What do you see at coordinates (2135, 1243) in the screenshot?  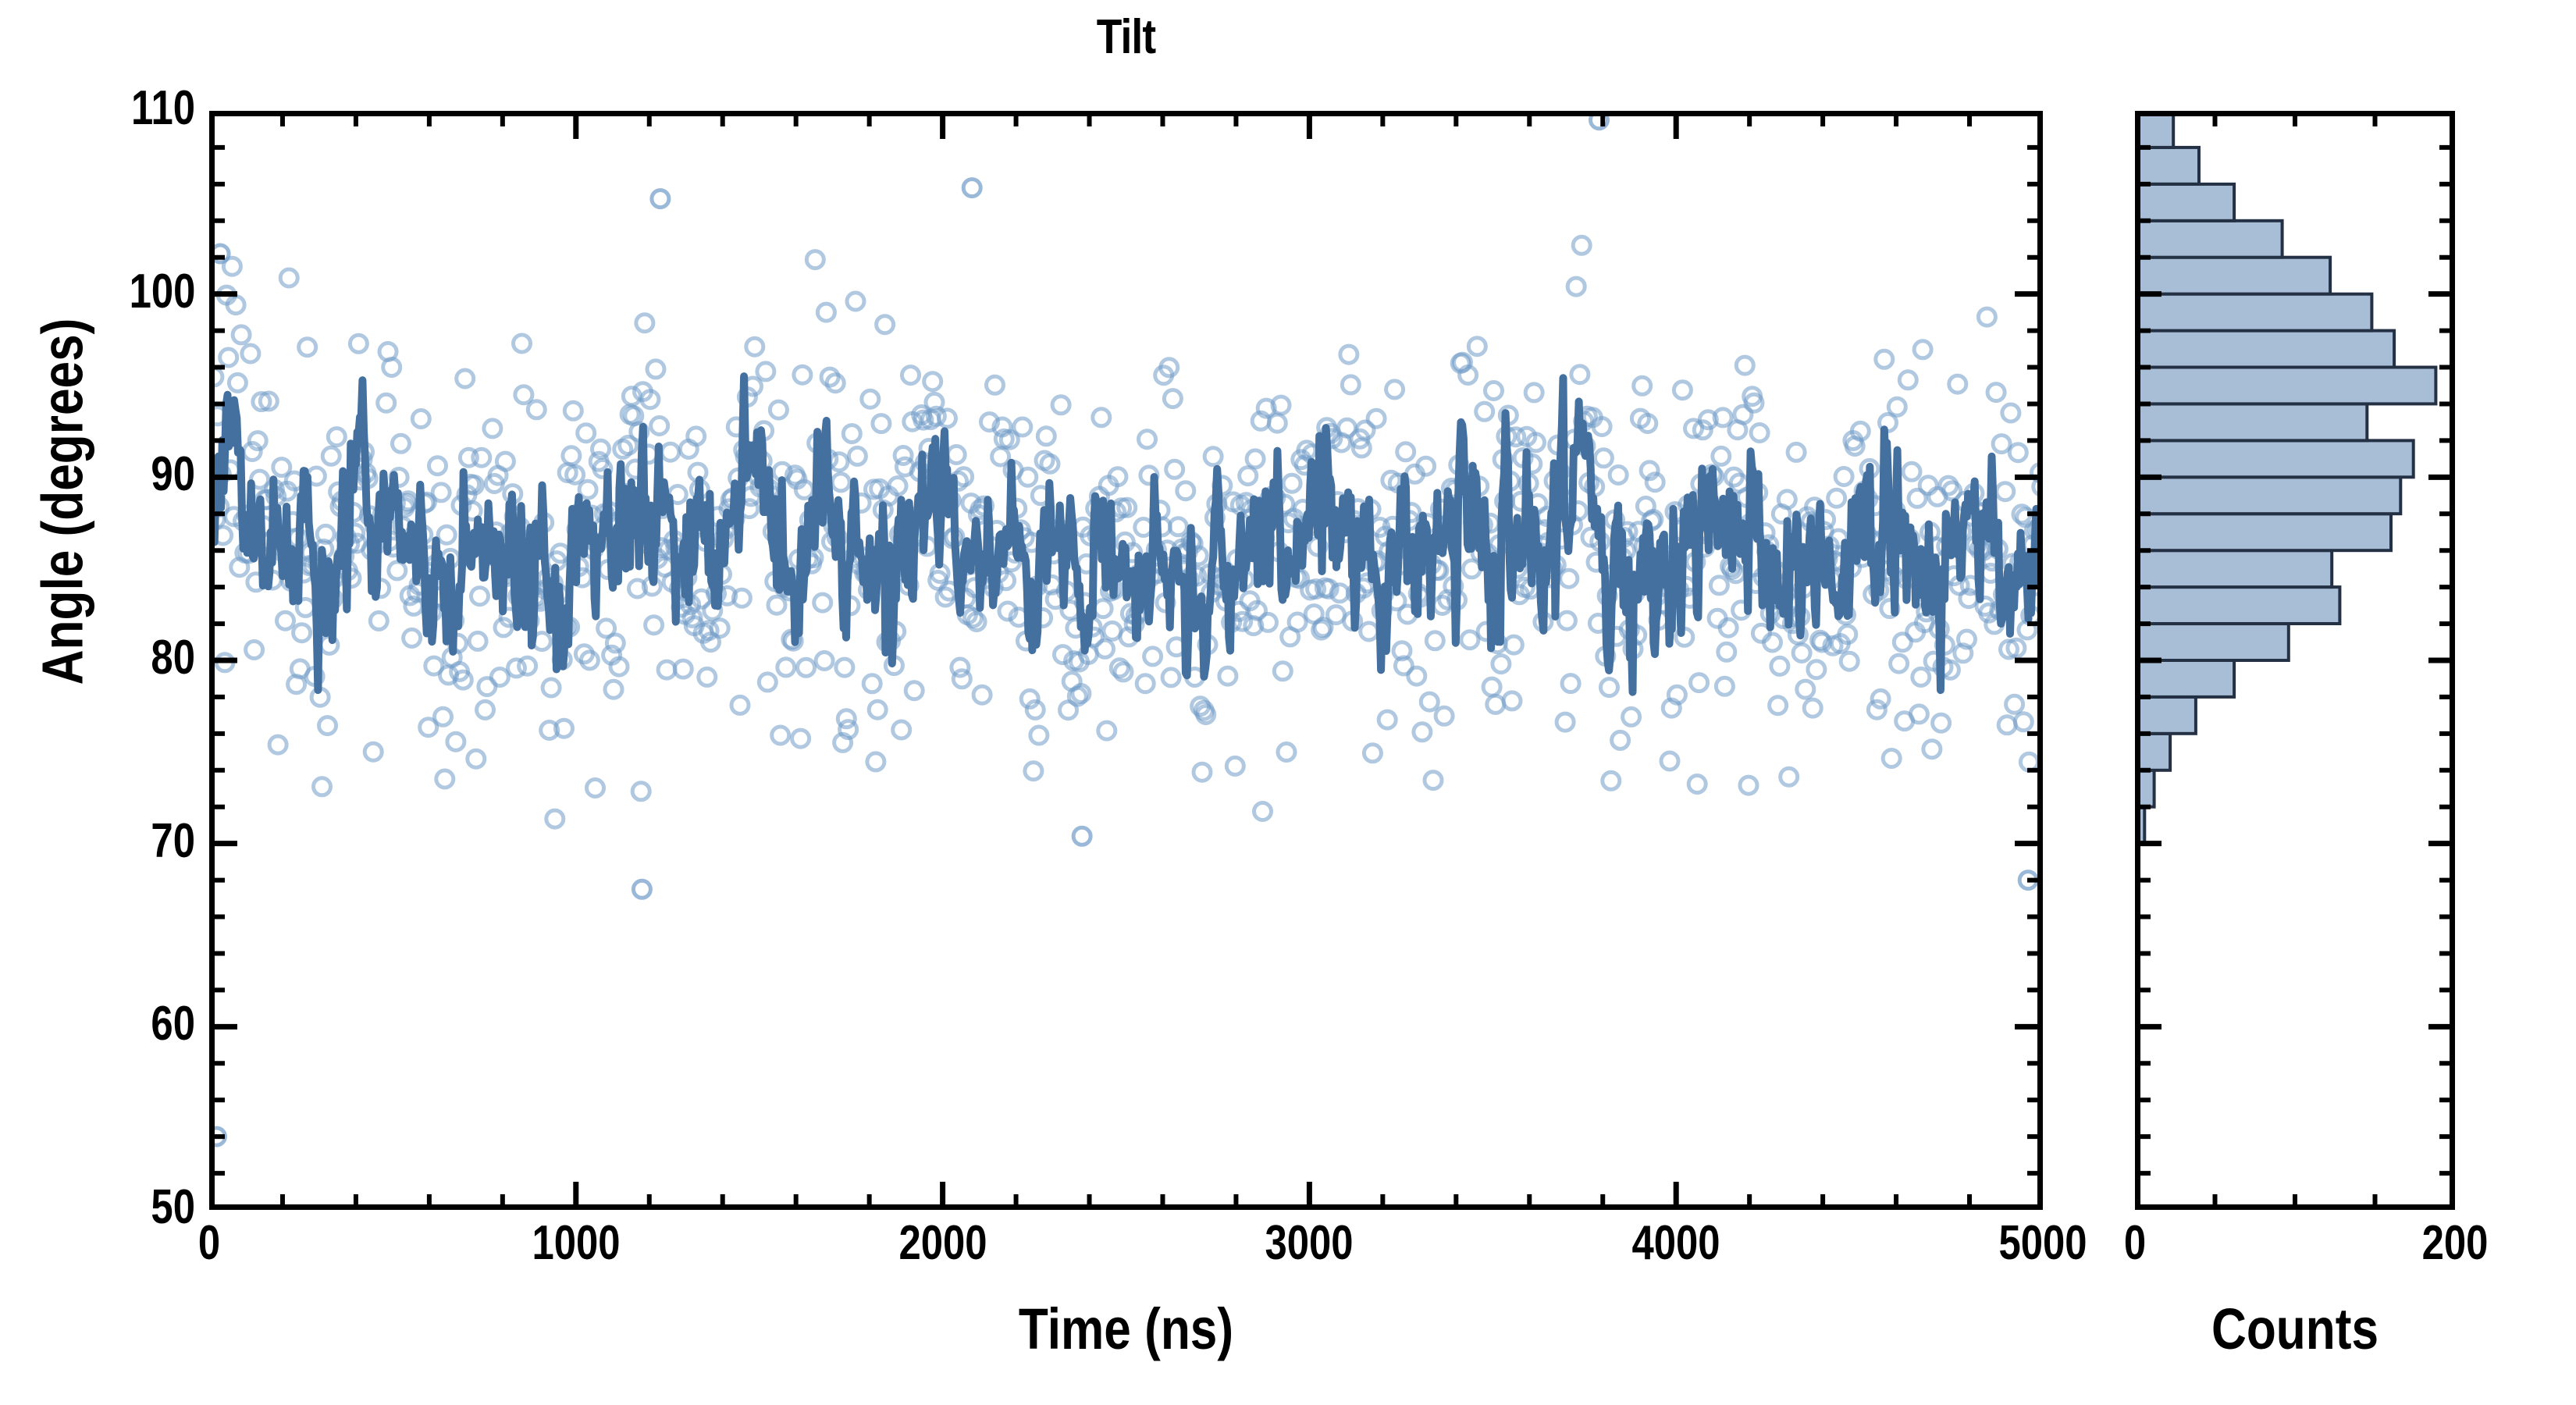 I see `histogram-x-tick-label: 0` at bounding box center [2135, 1243].